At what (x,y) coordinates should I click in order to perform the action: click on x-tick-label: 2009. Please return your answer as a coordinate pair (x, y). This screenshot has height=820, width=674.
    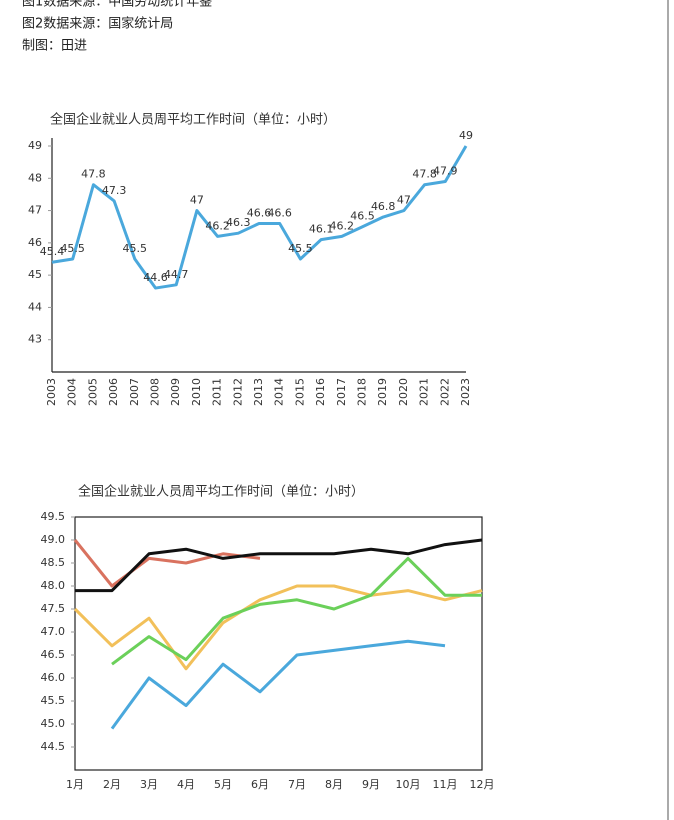
    Looking at the image, I should click on (175, 392).